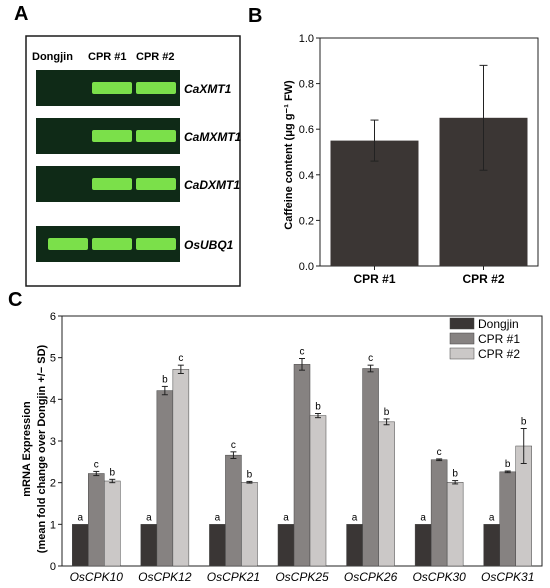 The width and height of the screenshot is (550, 588). I want to click on x-tick-label: OsCPK26, so click(371, 577).